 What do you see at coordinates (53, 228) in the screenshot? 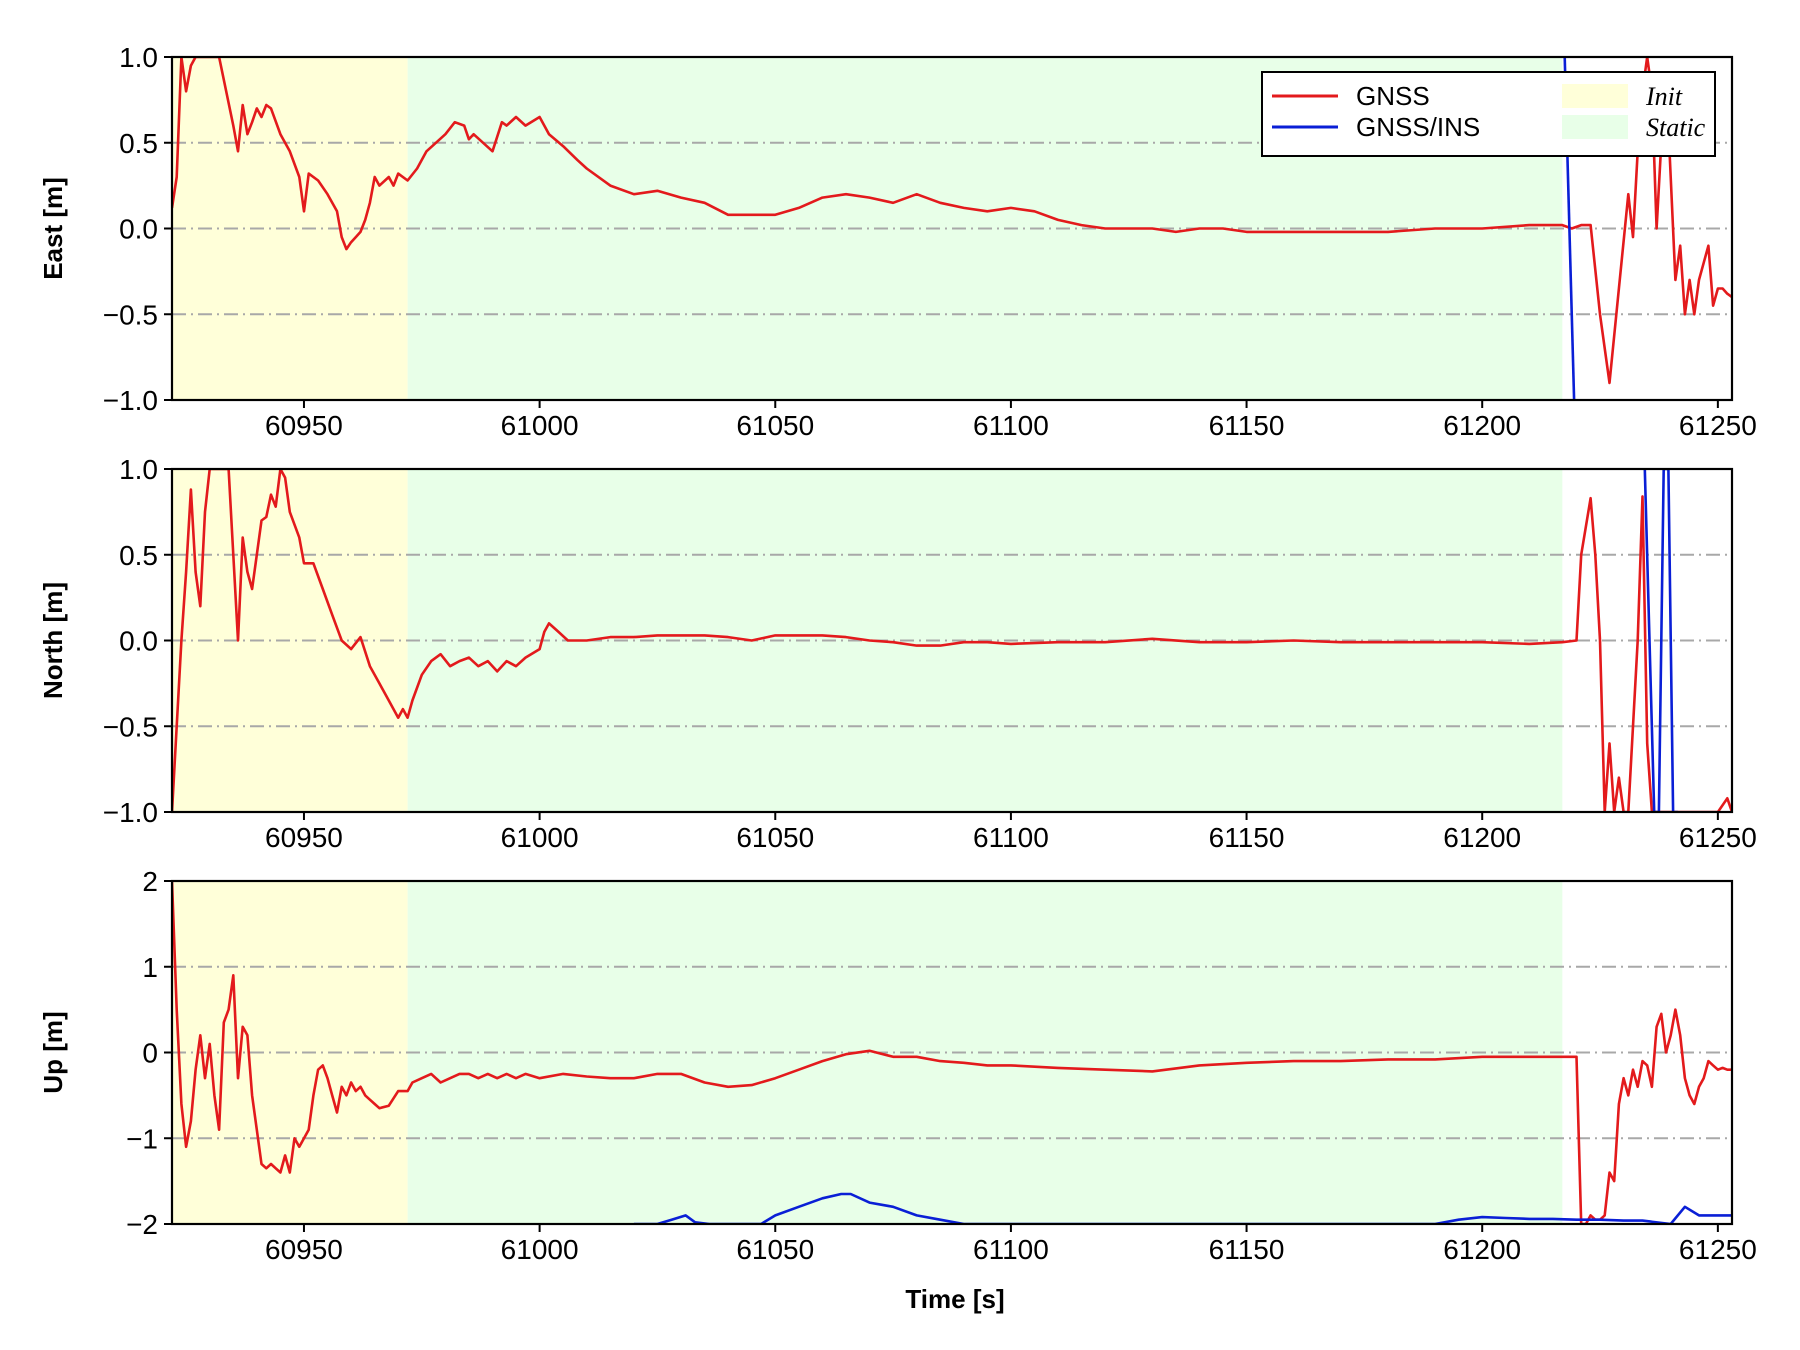
I see `y-axis-label: East [m]` at bounding box center [53, 228].